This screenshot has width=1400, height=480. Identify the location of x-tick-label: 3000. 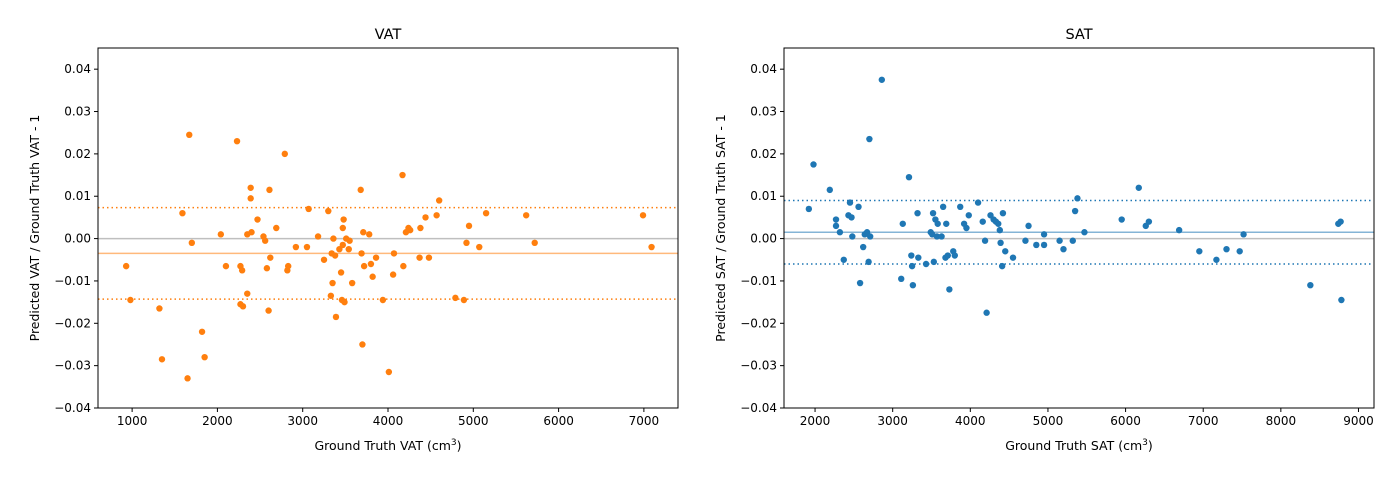
(892, 421).